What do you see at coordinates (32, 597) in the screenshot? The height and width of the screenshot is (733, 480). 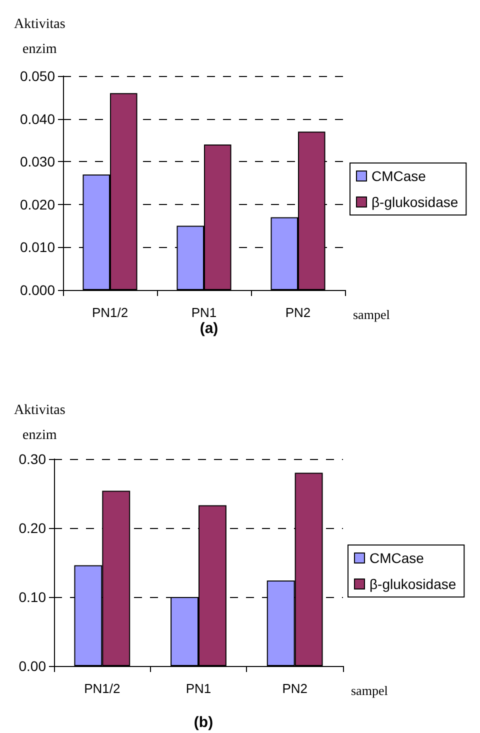 I see `y-tick-label: 0.10` at bounding box center [32, 597].